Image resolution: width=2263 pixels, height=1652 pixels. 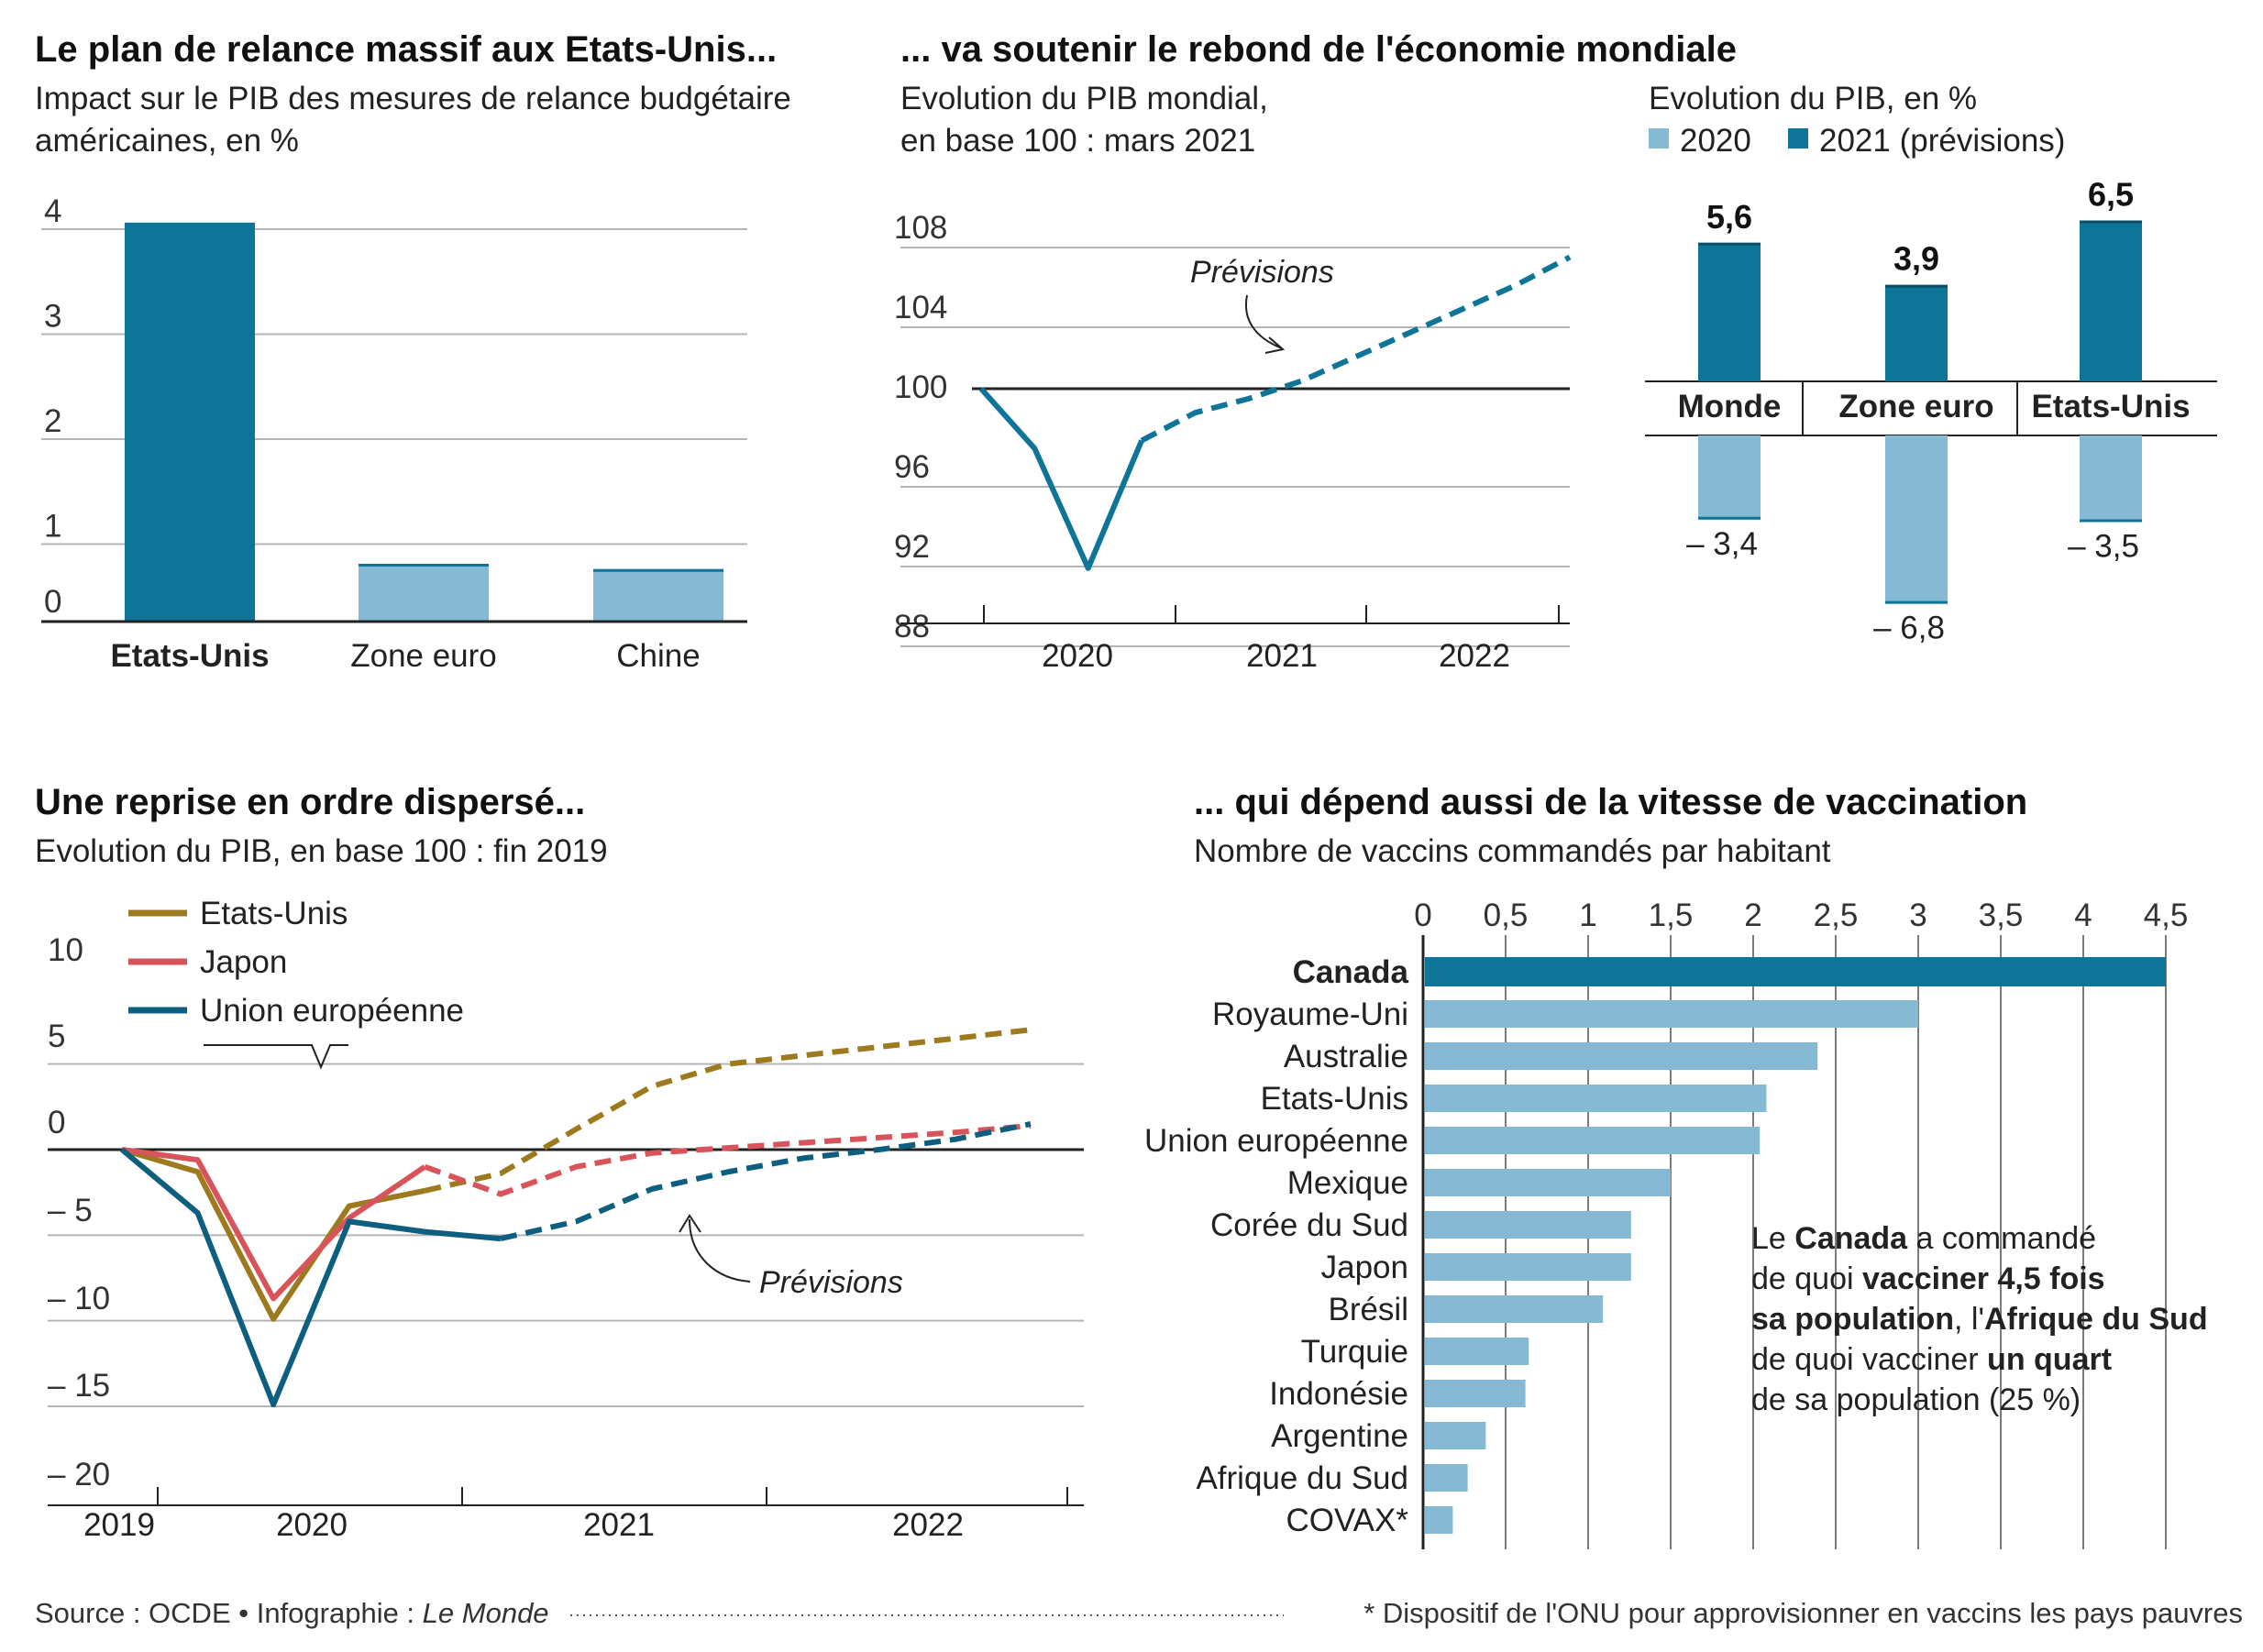 I want to click on category-label-indonesie: Indonésie, so click(x=1338, y=1394).